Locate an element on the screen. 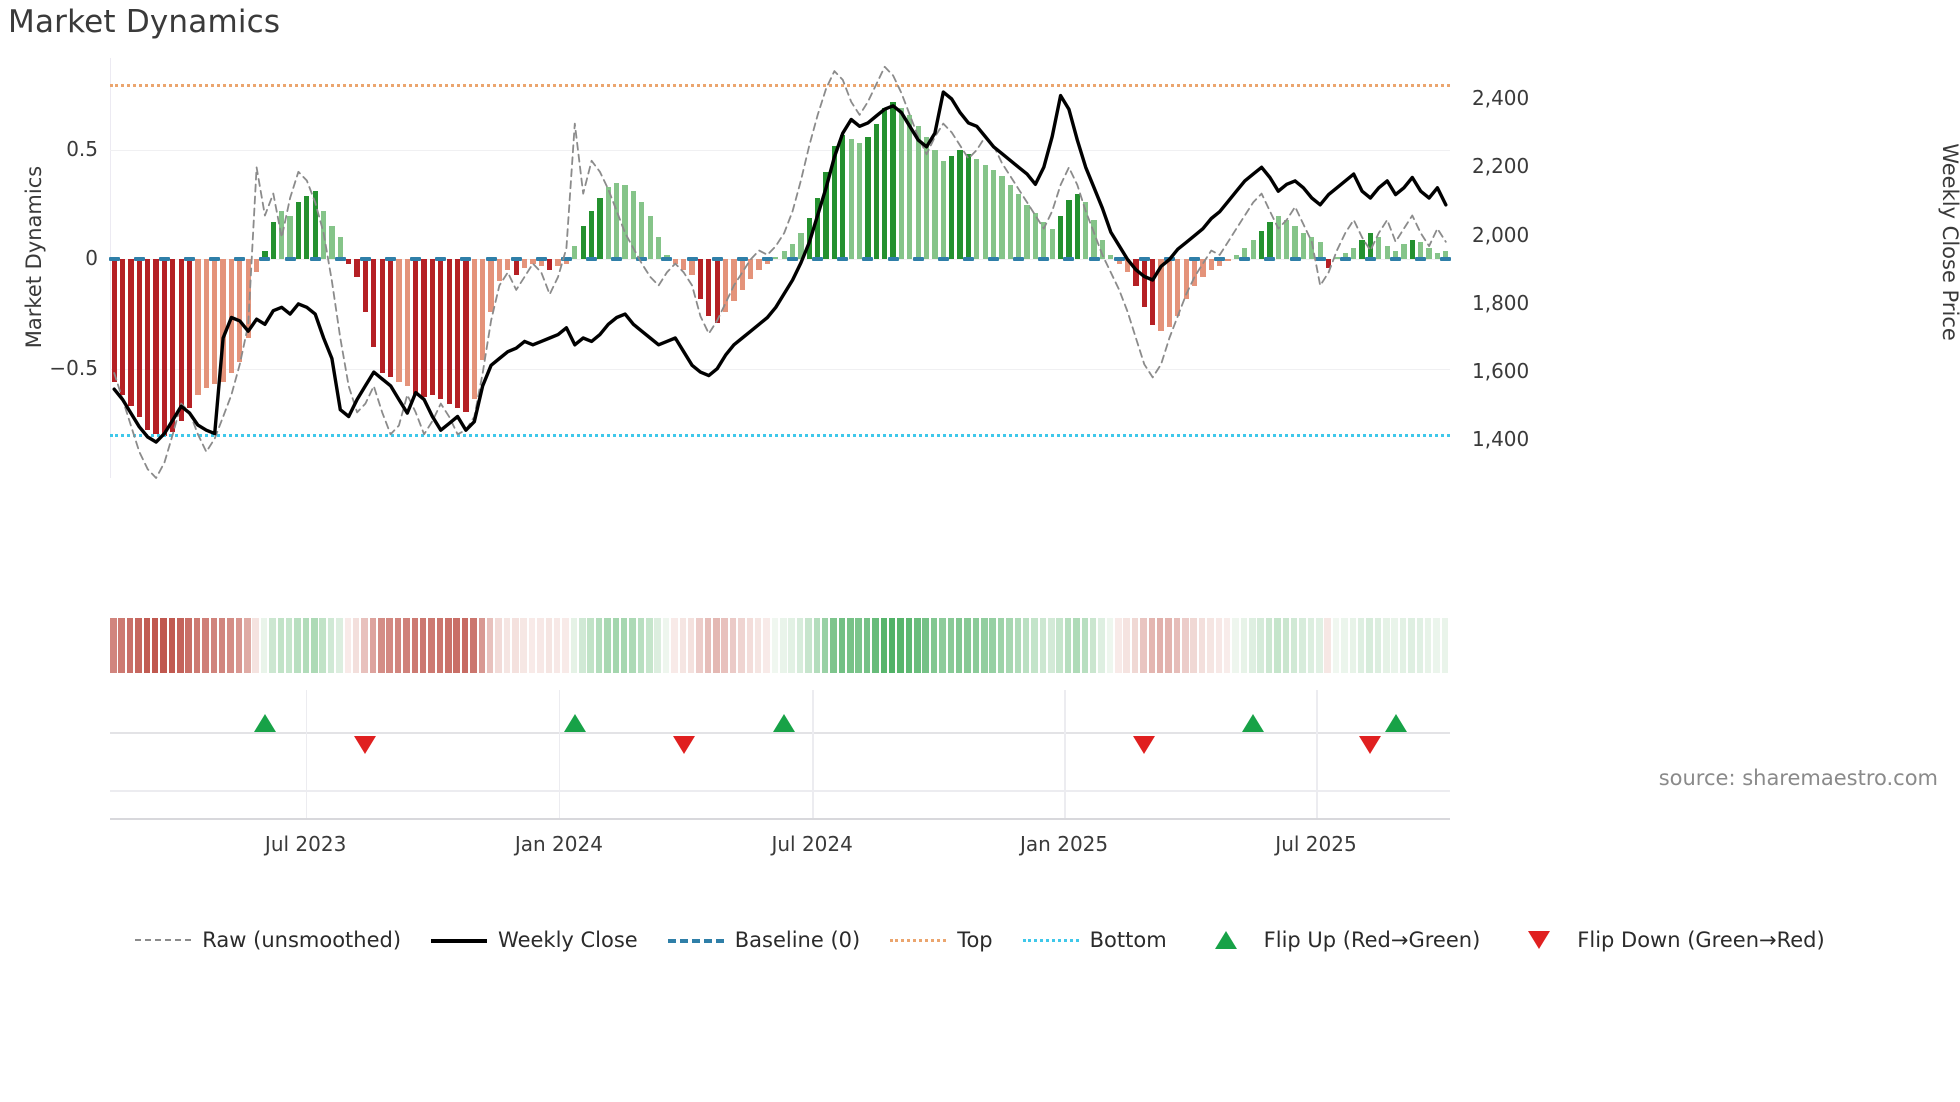 The height and width of the screenshot is (1102, 1960). legend-label: Flip Up (Red→Green) is located at coordinates (1372, 940).